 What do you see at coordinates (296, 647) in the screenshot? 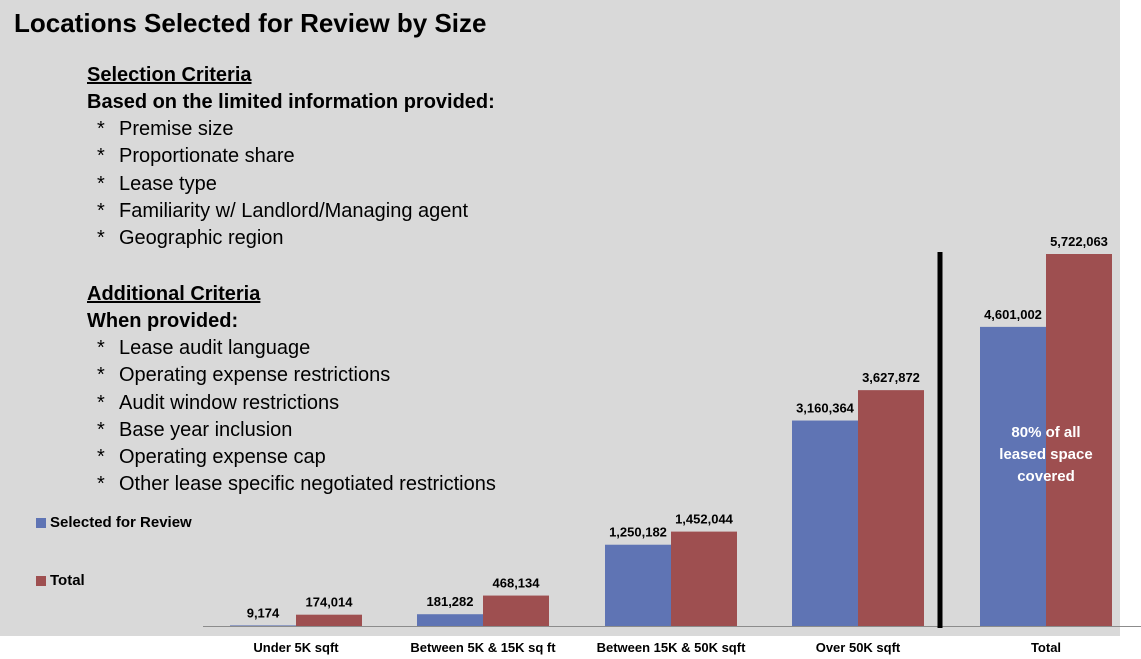
I see `x-tick-label: Under 5K sqft` at bounding box center [296, 647].